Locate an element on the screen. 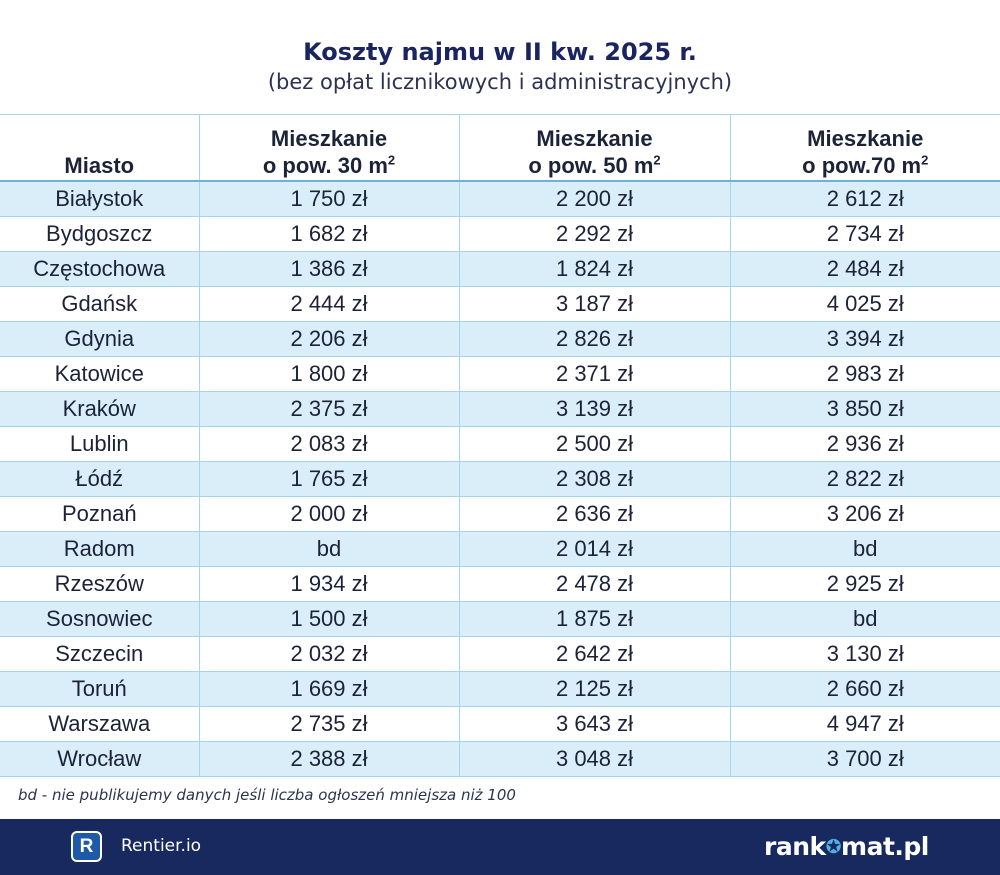 This screenshot has height=875, width=1000. header-70m2-sup: 2 is located at coordinates (925, 160).